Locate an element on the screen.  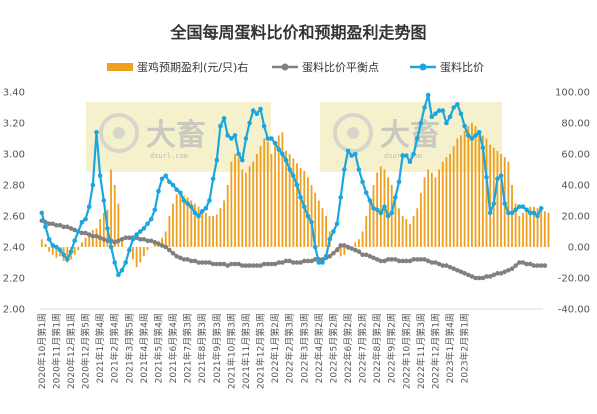
y-right-tick-label: -40.00 is located at coordinates (574, 310).